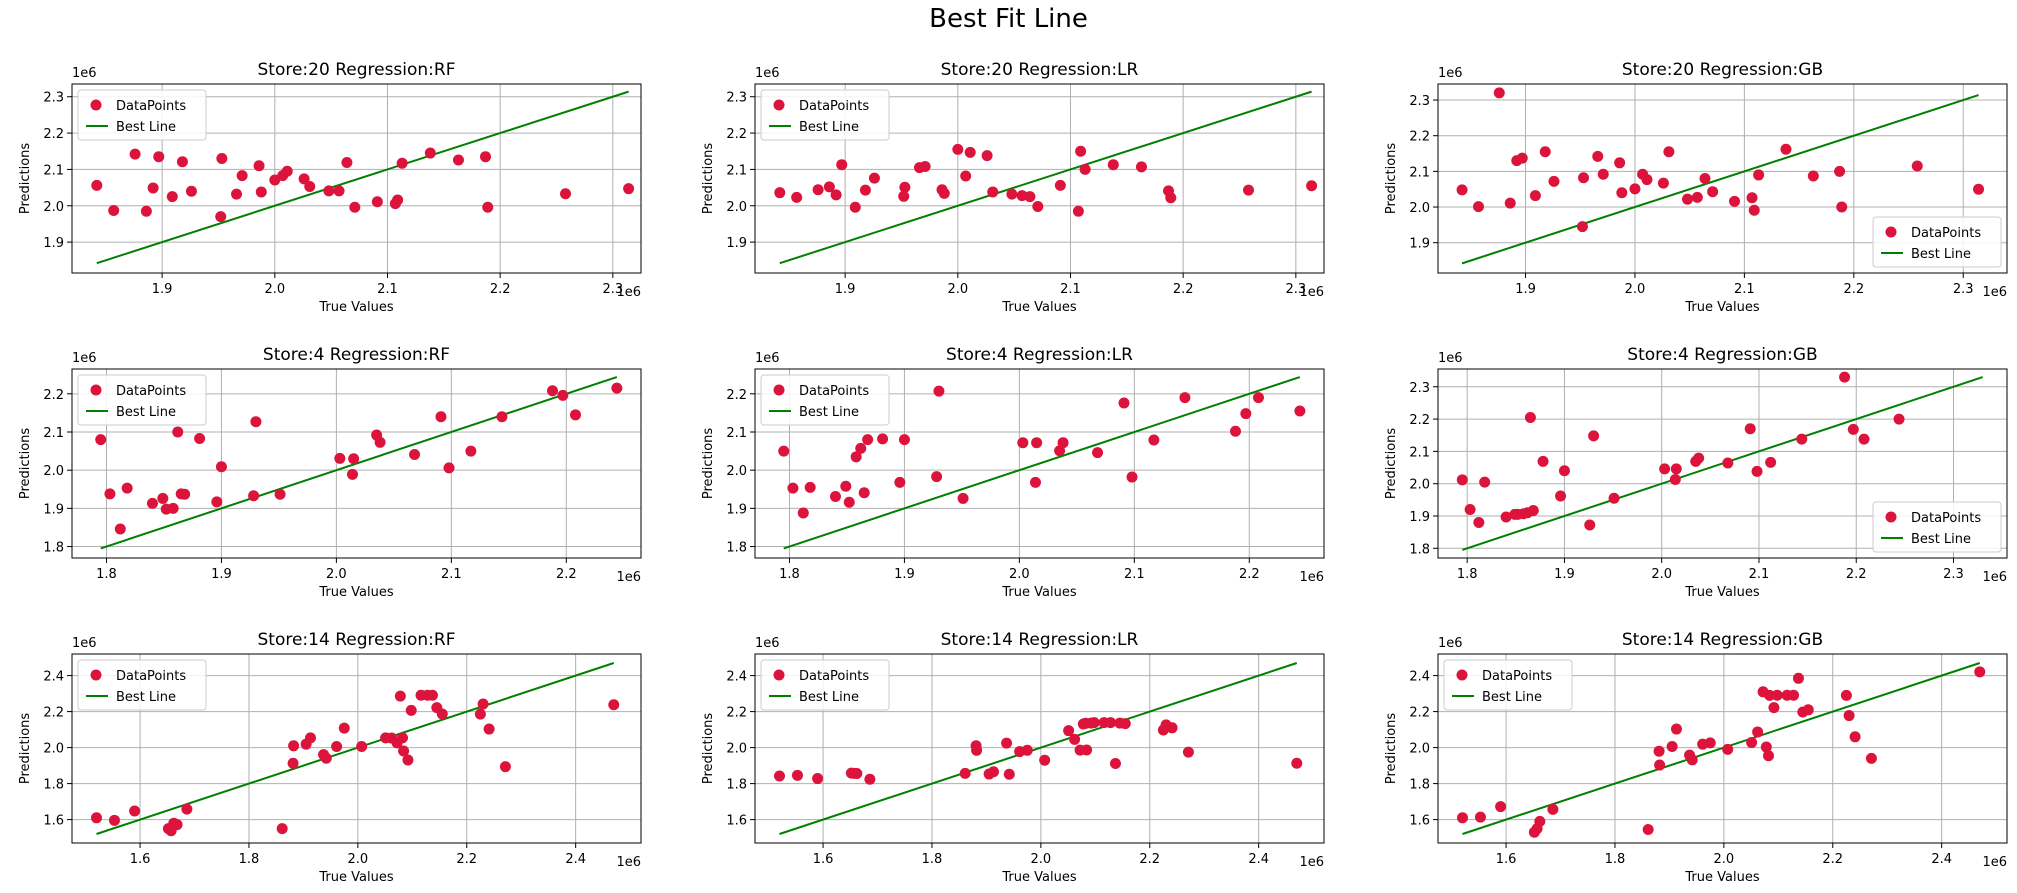 This screenshot has height=893, width=2017. I want to click on x-offset-text: 1e6, so click(628, 292).